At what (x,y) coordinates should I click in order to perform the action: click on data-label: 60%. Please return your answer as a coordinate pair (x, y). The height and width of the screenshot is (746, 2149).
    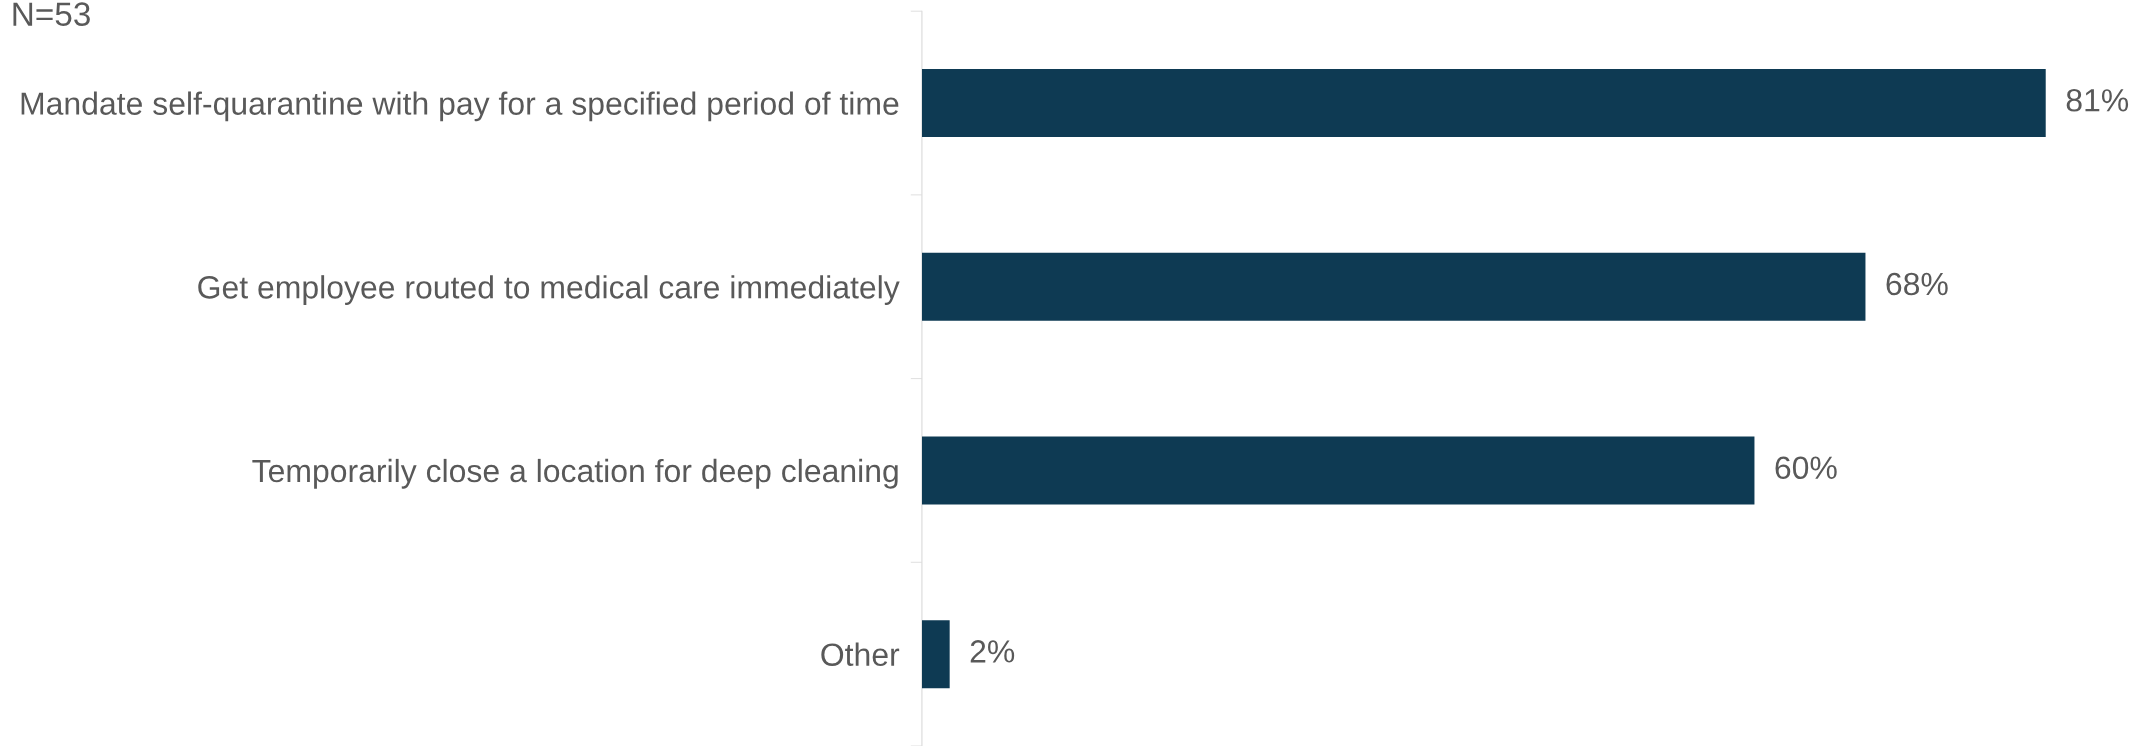
    Looking at the image, I should click on (1806, 468).